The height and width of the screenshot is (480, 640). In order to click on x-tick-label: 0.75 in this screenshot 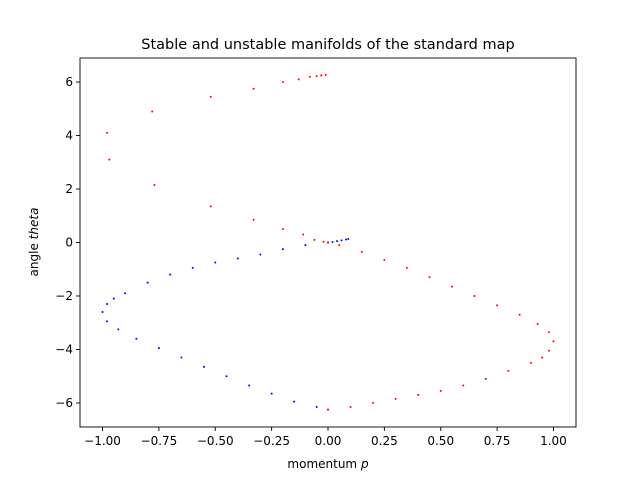, I will do `click(497, 441)`.